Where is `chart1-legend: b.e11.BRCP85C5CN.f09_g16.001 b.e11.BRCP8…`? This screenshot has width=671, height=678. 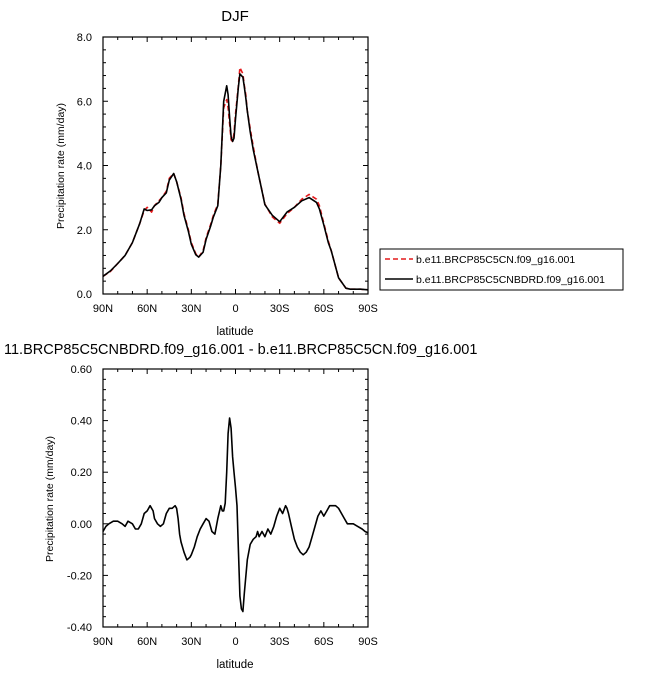
chart1-legend: b.e11.BRCP85C5CN.f09_g16.001 b.e11.BRCP8… is located at coordinates (501, 269).